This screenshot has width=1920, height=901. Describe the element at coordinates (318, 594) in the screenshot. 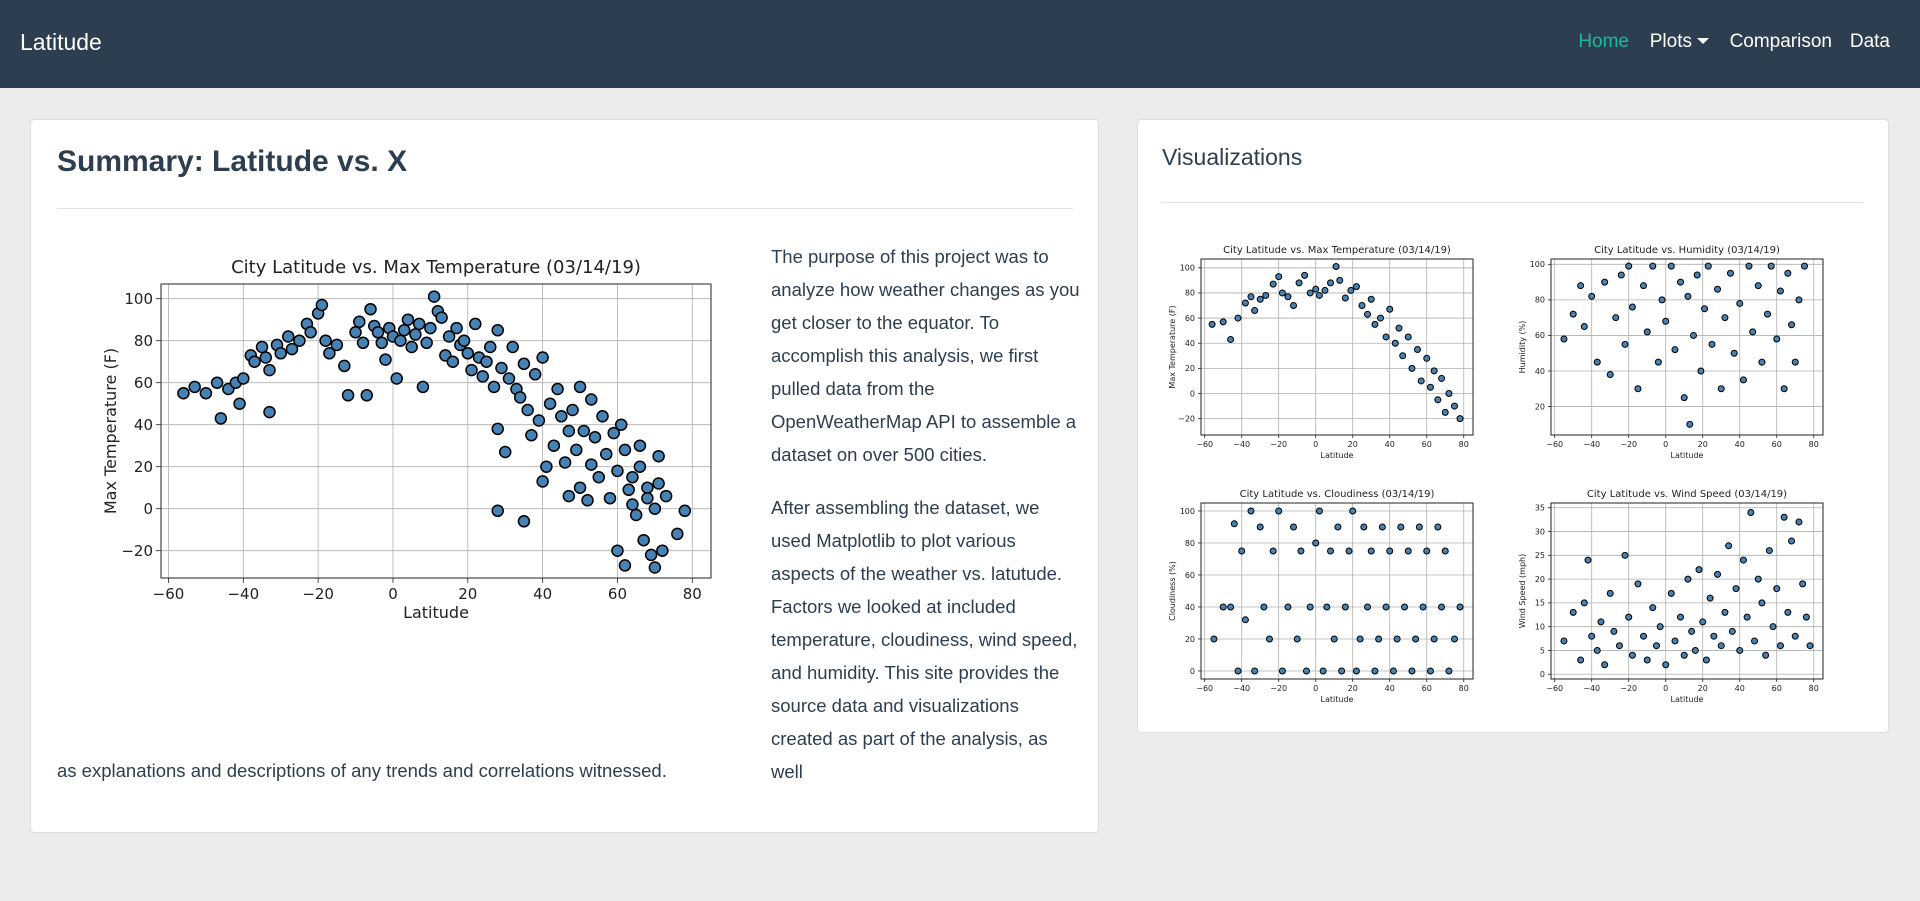

I see `x-tick-label: −20` at that location.